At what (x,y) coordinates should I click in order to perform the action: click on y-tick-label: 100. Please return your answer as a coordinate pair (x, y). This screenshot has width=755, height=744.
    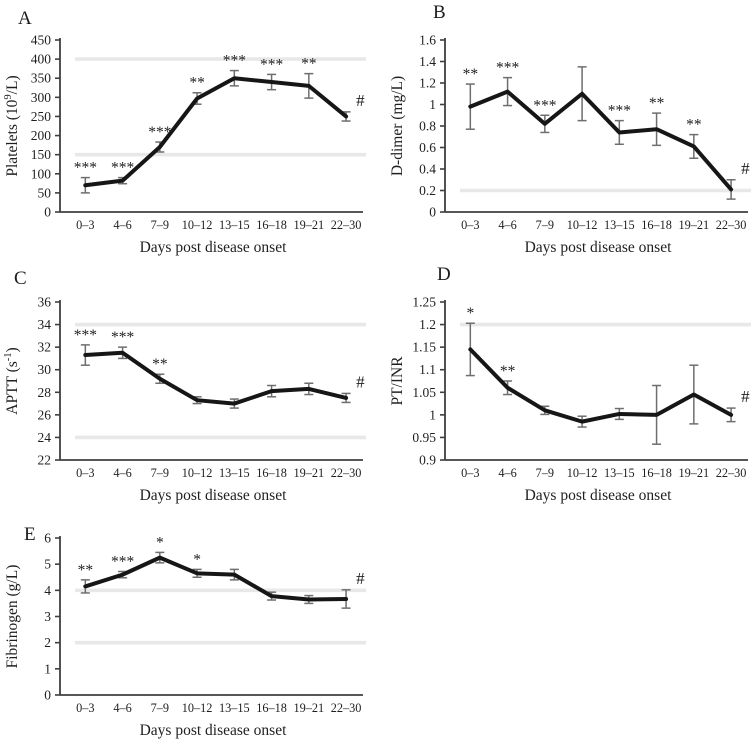
    Looking at the image, I should click on (41, 173).